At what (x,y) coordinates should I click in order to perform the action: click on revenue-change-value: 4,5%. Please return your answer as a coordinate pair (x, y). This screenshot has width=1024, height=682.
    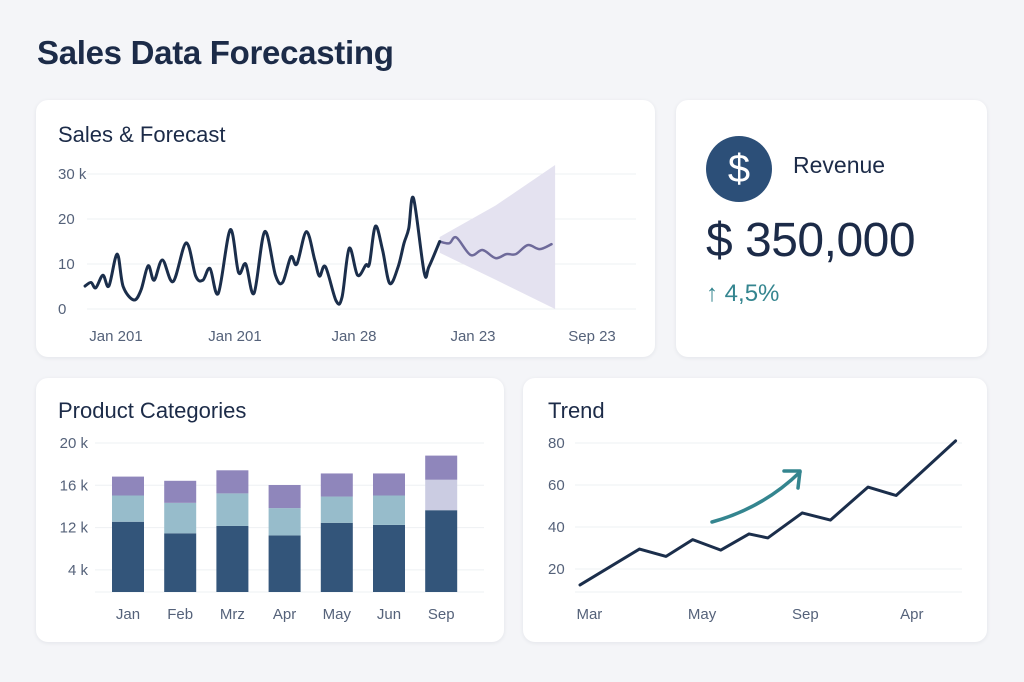
    Looking at the image, I should click on (752, 293).